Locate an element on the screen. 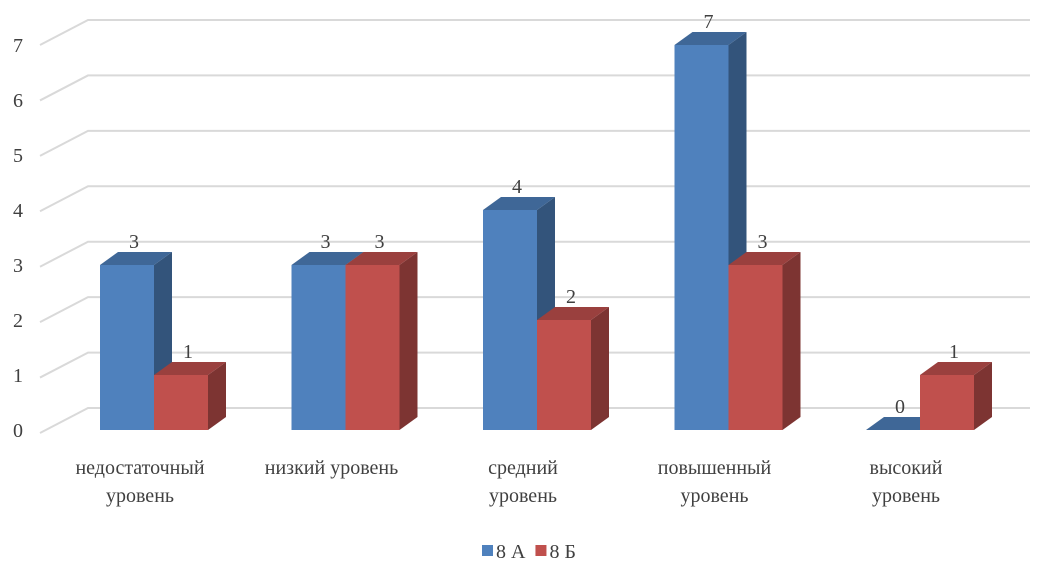 Image resolution: width=1038 pixels, height=566 pixels. y-tick-label: 5 is located at coordinates (18, 156).